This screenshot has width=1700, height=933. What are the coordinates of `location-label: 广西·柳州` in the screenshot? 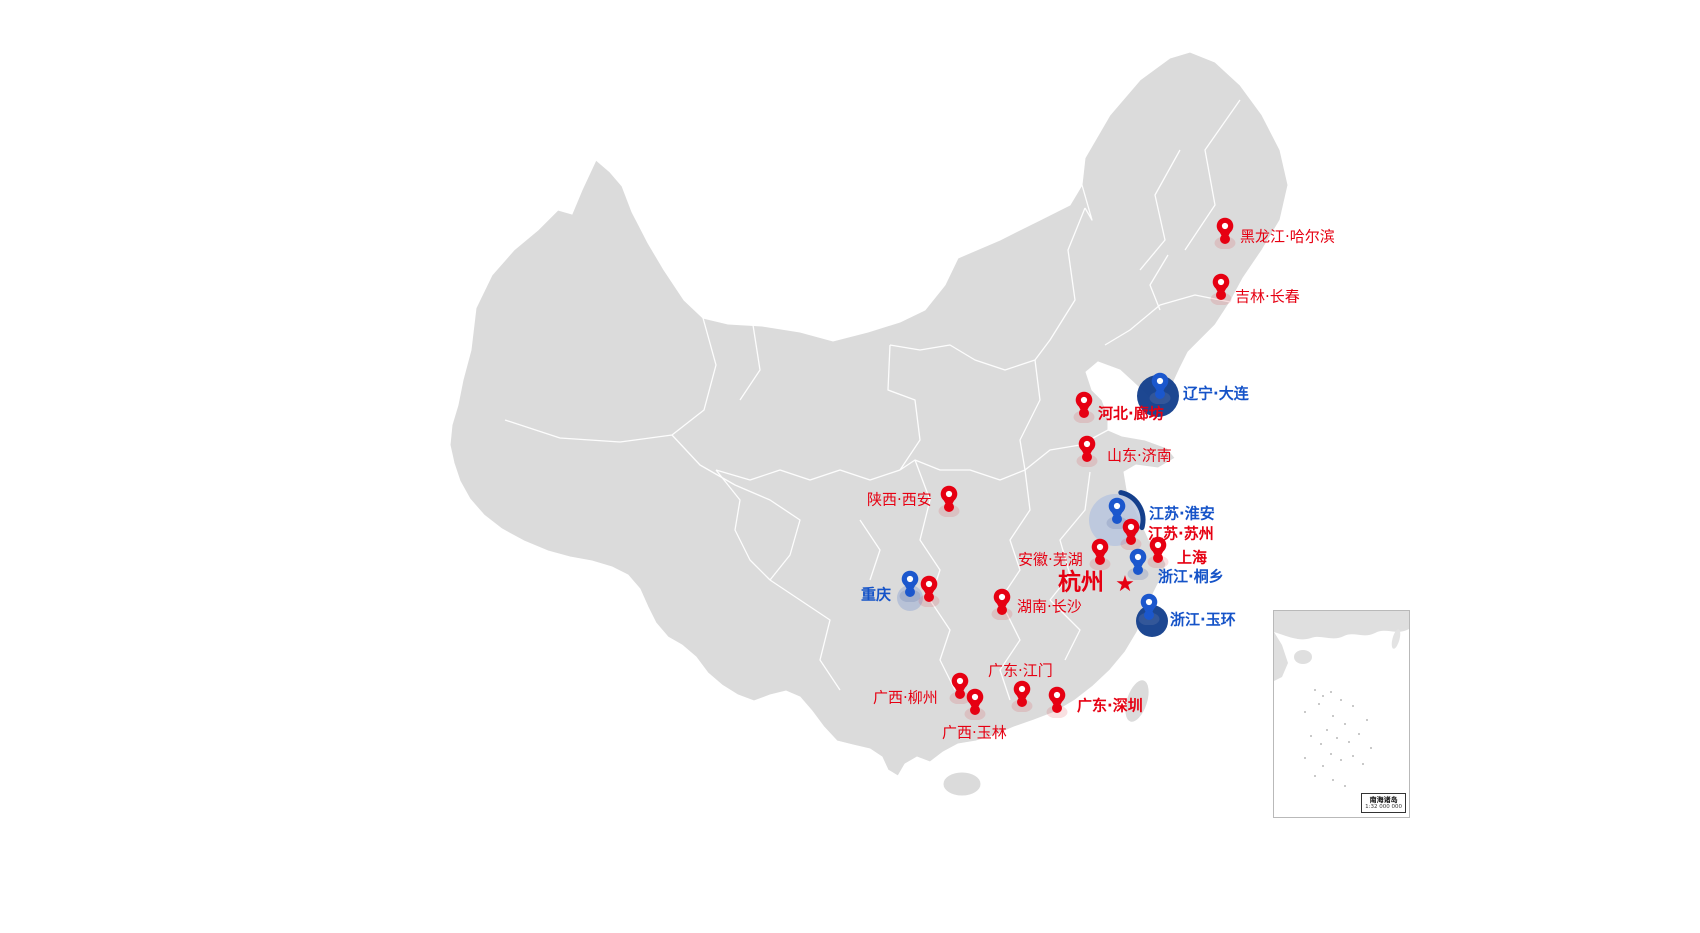 It's located at (905, 697).